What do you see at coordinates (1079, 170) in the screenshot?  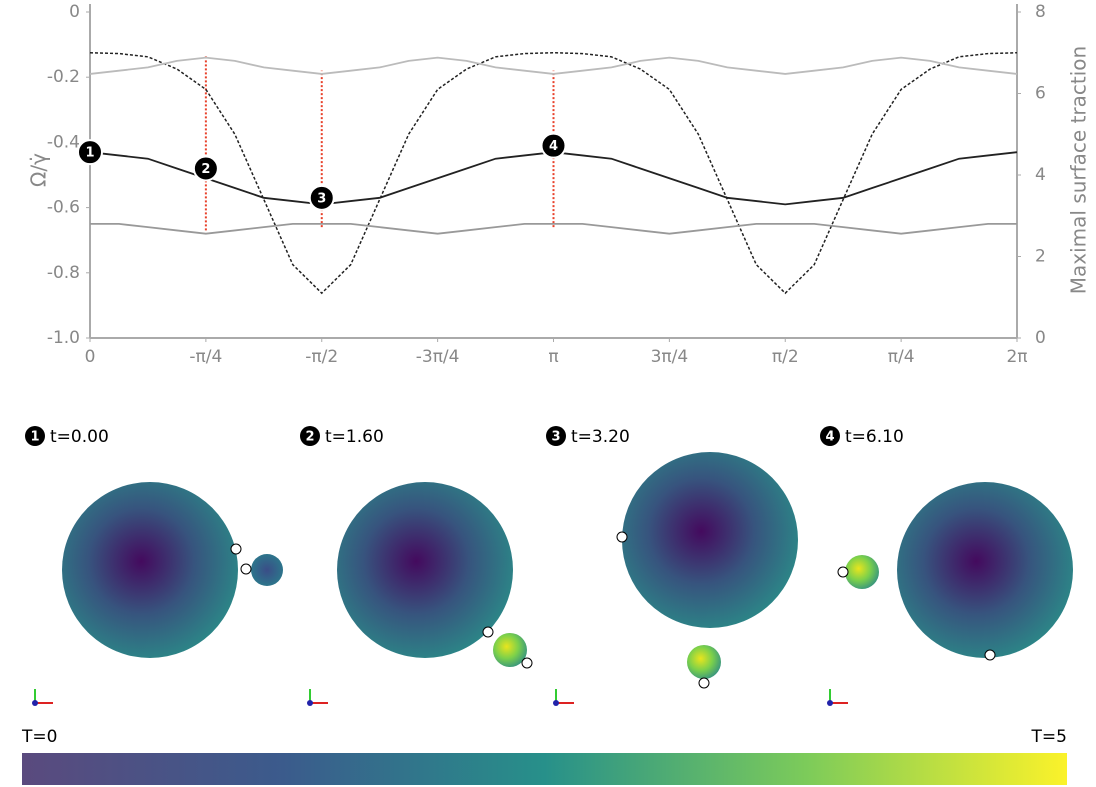 I see `y2-axis-label: Maximal surface traction` at bounding box center [1079, 170].